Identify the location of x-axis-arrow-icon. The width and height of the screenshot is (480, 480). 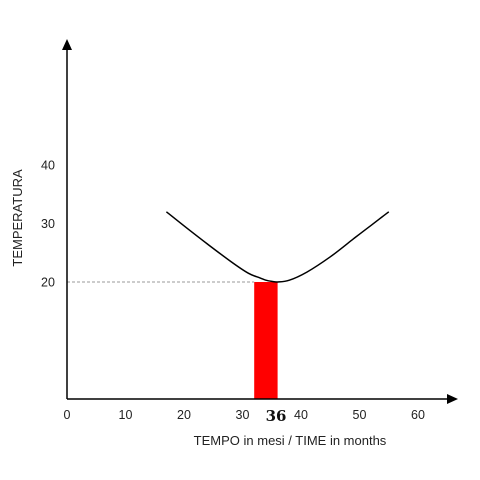
(452, 399).